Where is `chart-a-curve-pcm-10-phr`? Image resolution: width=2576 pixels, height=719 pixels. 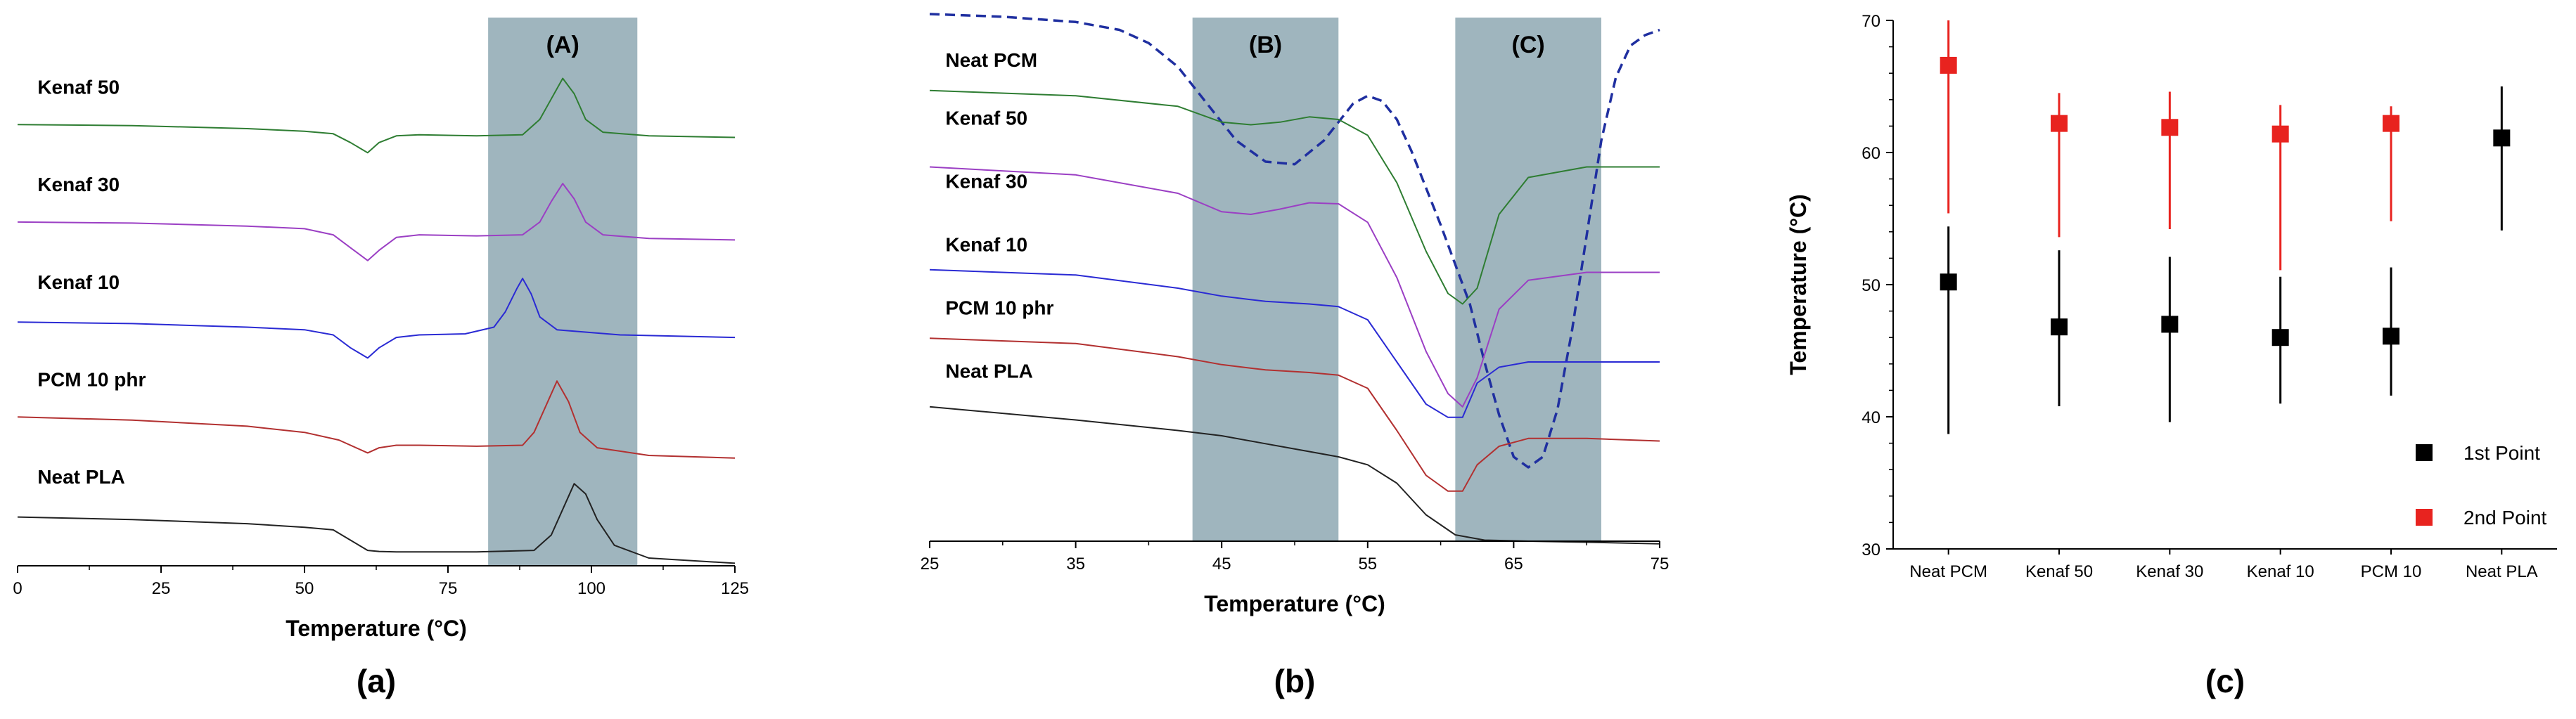
chart-a-curve-pcm-10-phr is located at coordinates (377, 419).